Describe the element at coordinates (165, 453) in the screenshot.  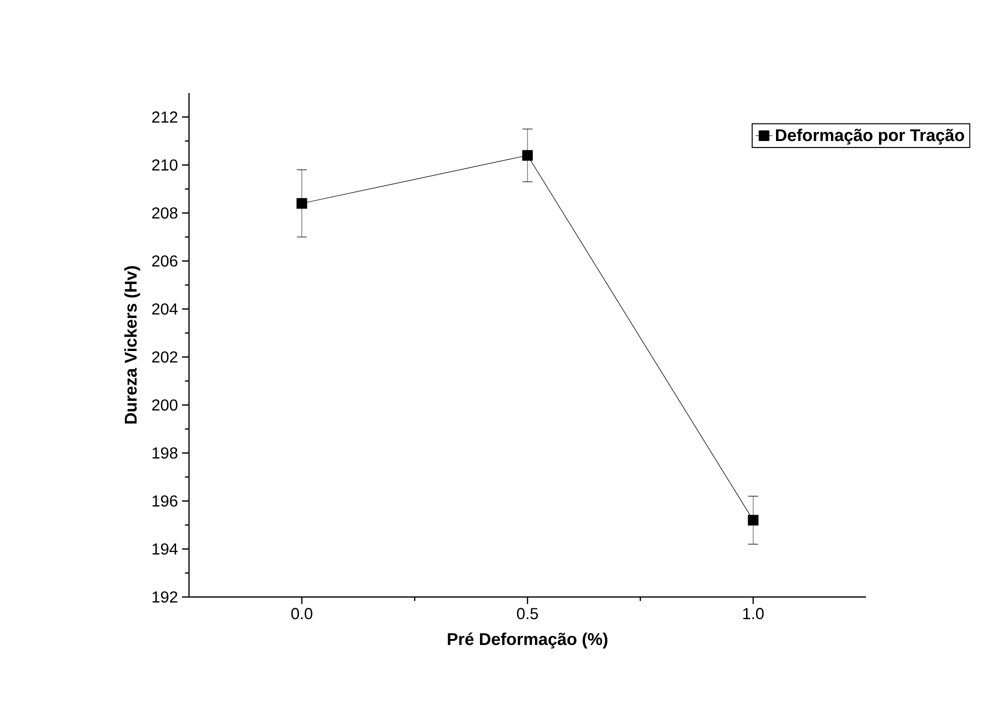
I see `y-tick-label: 198` at that location.